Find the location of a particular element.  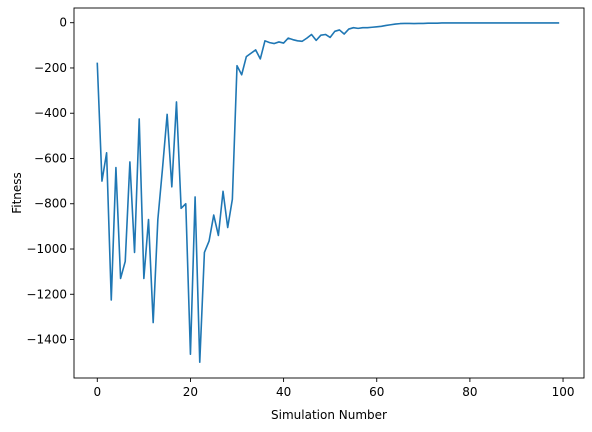

y-tick-label: −1000 is located at coordinates (46, 249).